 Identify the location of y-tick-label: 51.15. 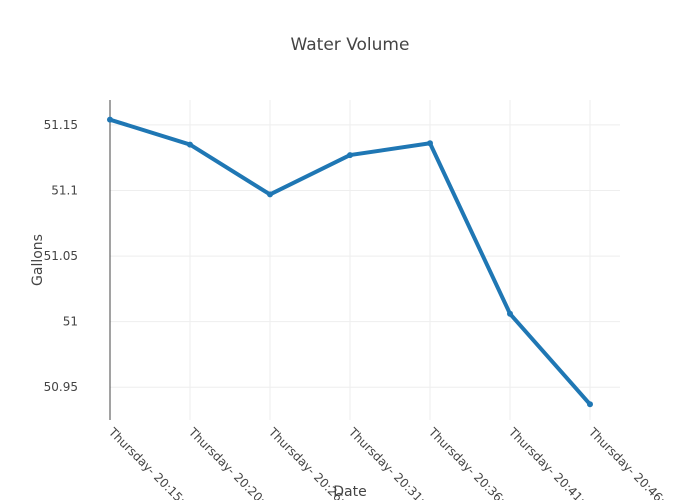
(61, 125).